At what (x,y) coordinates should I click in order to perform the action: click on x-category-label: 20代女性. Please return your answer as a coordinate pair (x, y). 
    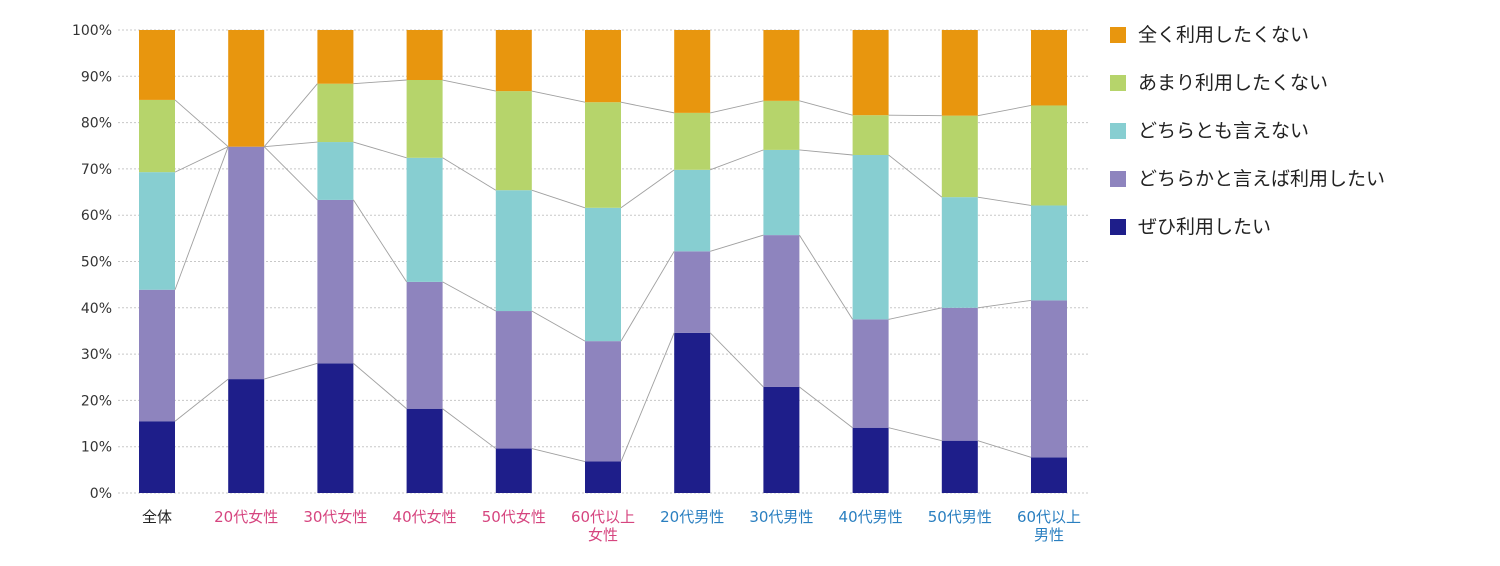
    Looking at the image, I should click on (246, 517).